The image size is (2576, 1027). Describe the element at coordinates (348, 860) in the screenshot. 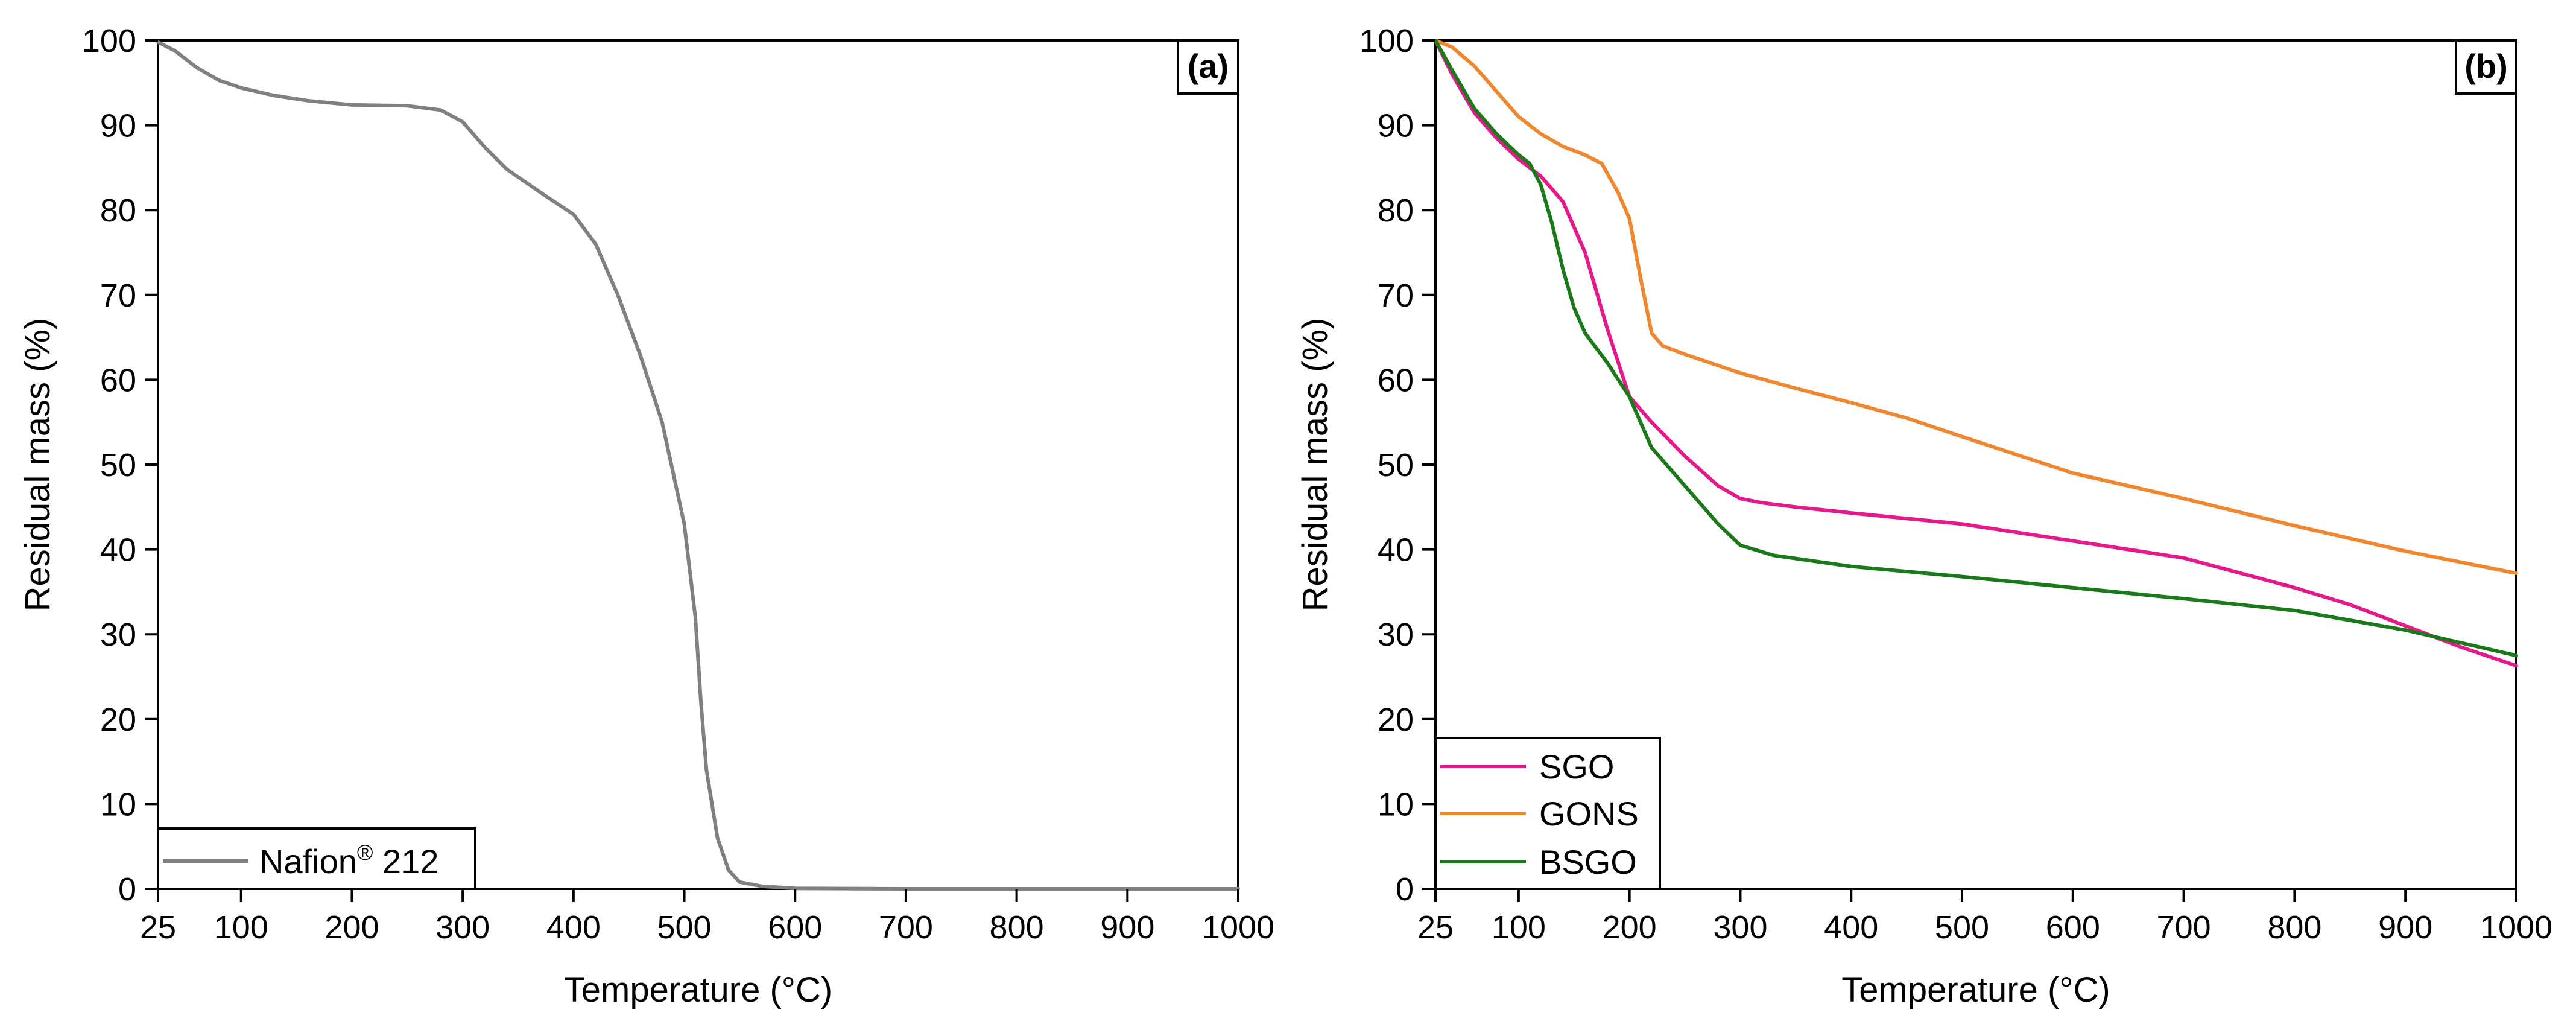

I see `legend-entry-nafion: Nafion® 212` at that location.